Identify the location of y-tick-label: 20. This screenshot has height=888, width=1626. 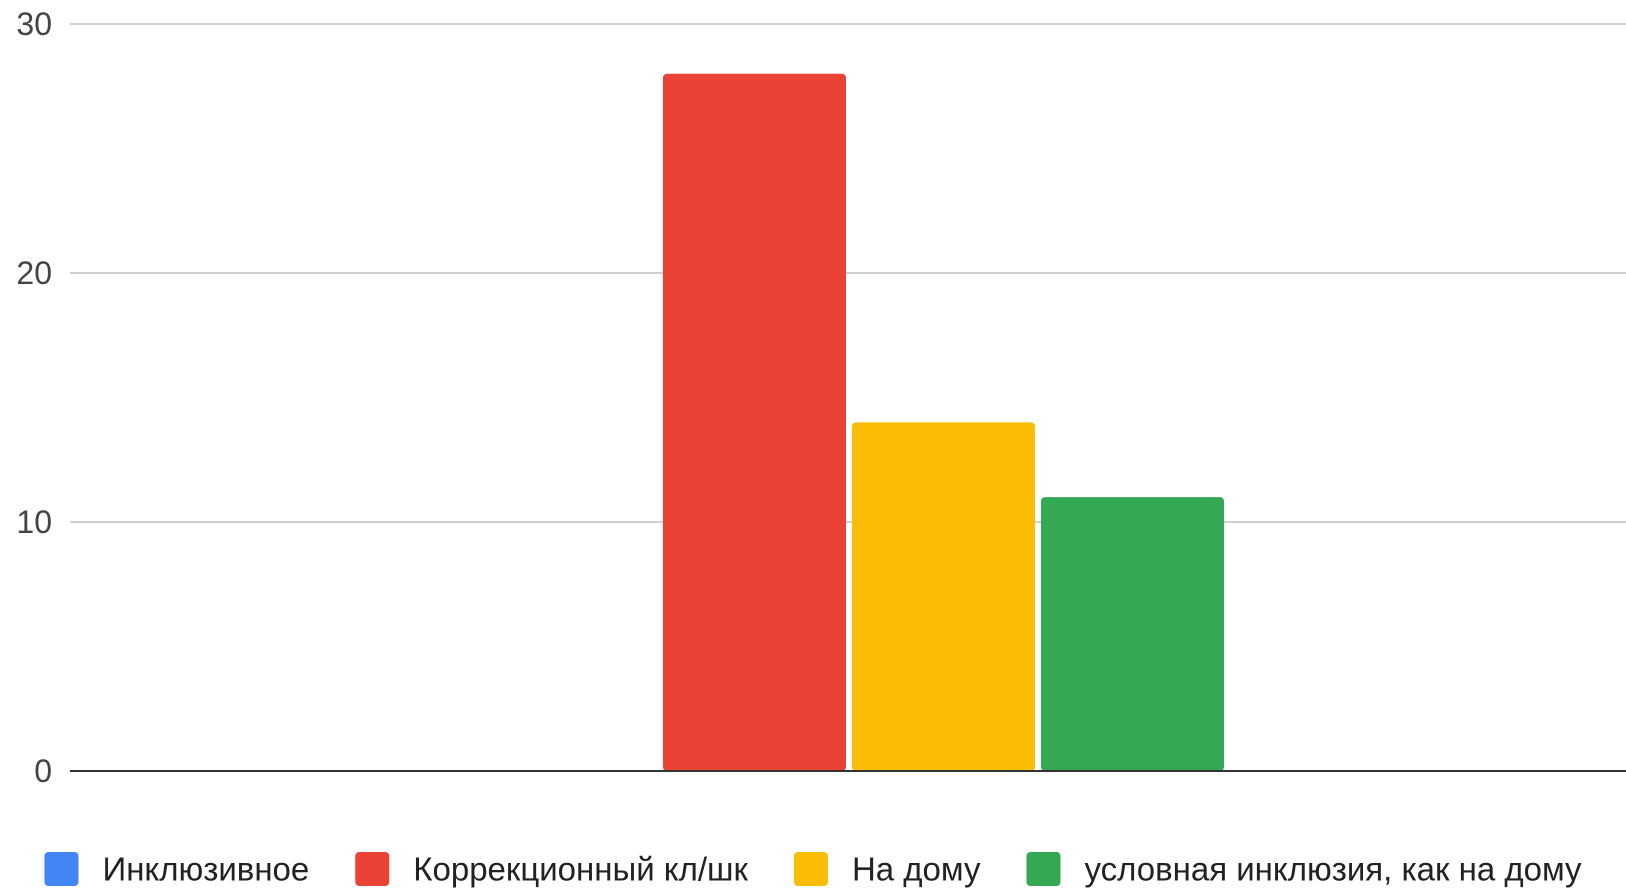
(34, 273).